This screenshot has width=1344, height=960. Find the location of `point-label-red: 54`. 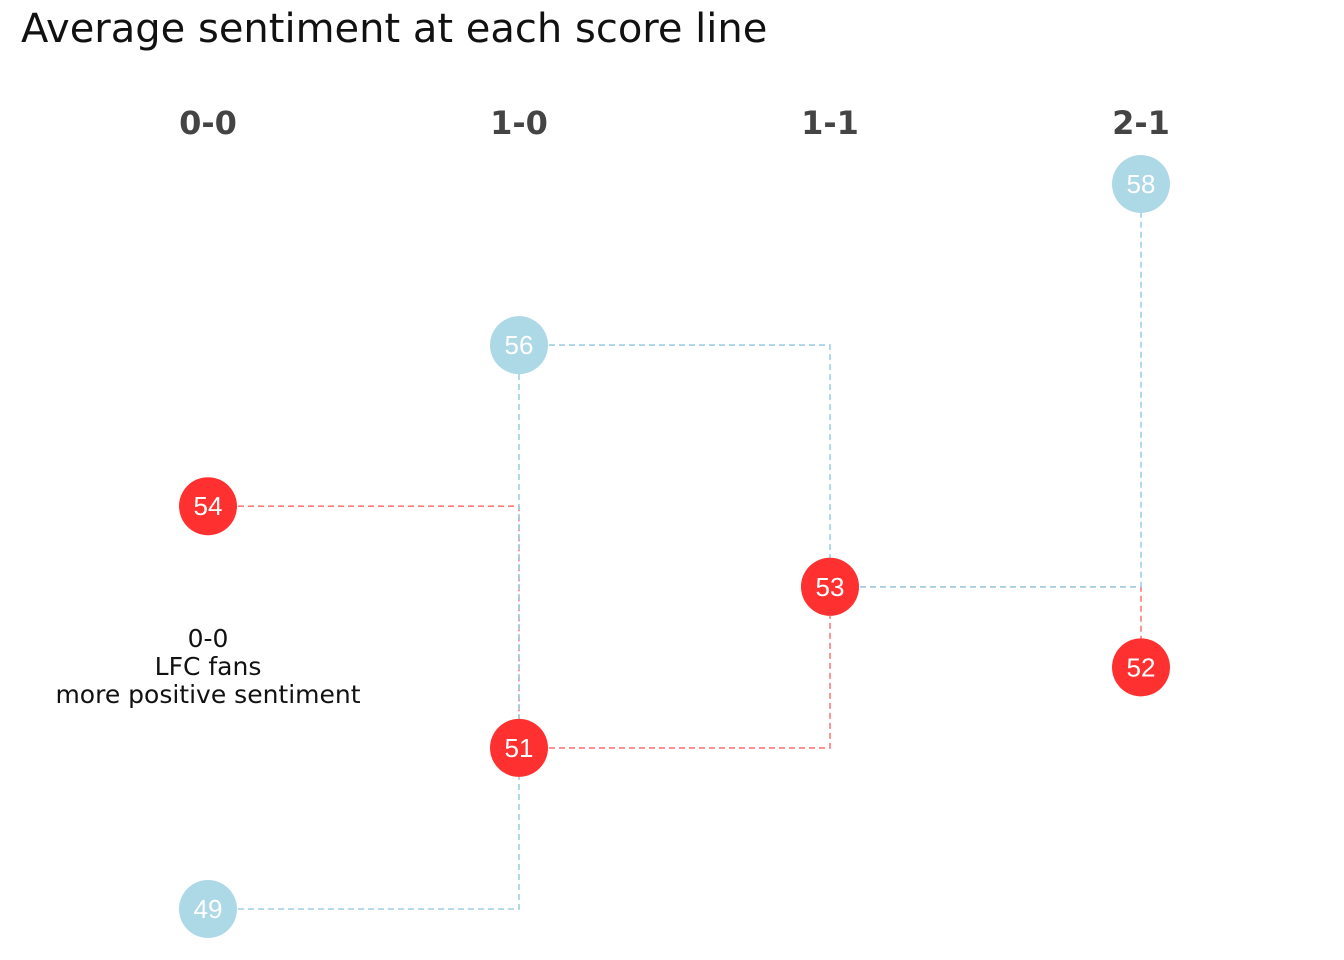

point-label-red: 54 is located at coordinates (208, 506).